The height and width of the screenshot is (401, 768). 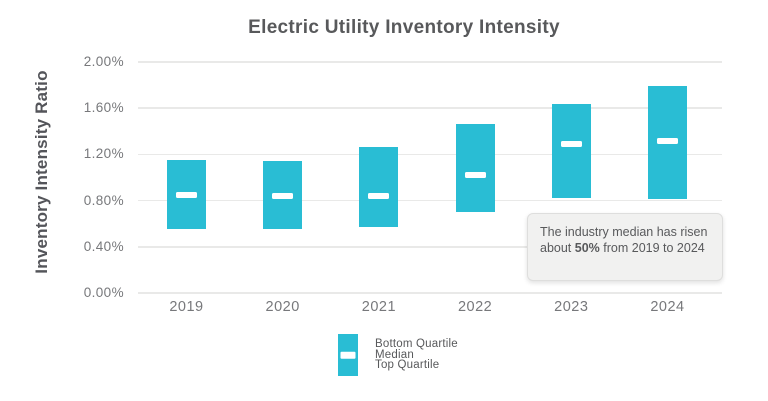 What do you see at coordinates (667, 140) in the screenshot?
I see `median-marker-2024` at bounding box center [667, 140].